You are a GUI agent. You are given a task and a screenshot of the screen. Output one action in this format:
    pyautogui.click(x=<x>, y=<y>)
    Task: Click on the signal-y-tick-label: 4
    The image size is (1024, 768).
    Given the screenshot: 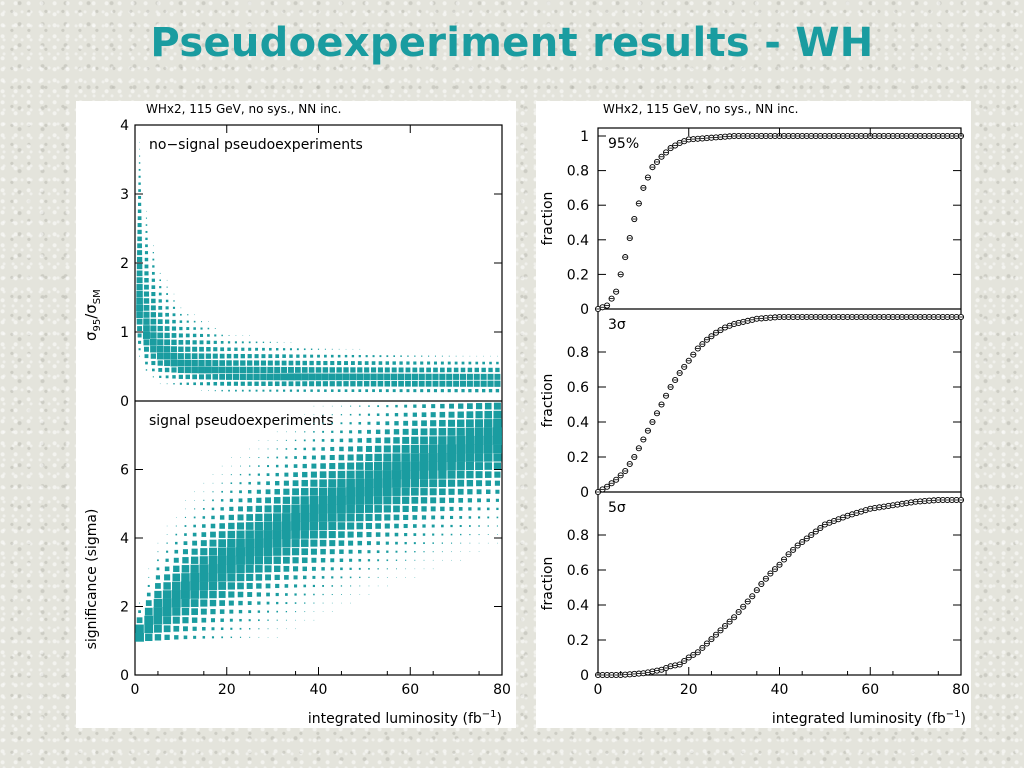 What is the action you would take?
    pyautogui.click(x=124, y=539)
    